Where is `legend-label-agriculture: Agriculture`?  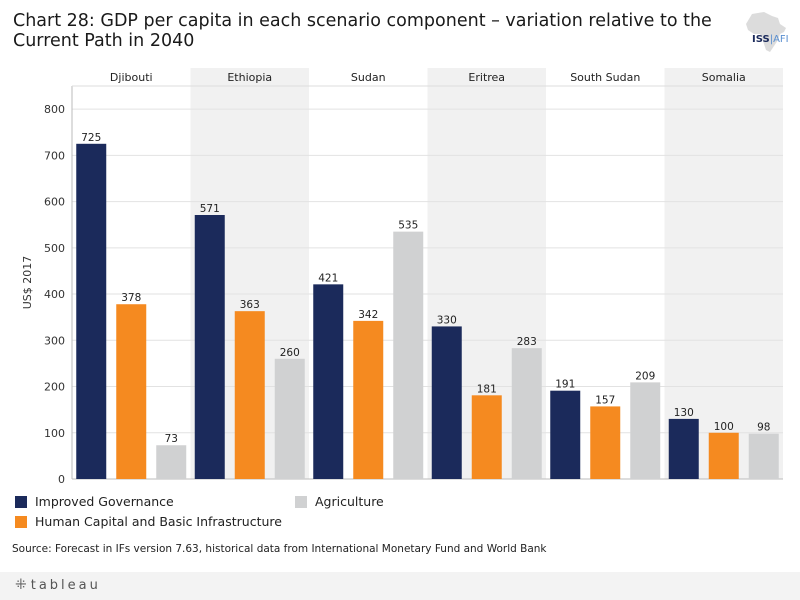
legend-label-agriculture: Agriculture is located at coordinates (349, 501).